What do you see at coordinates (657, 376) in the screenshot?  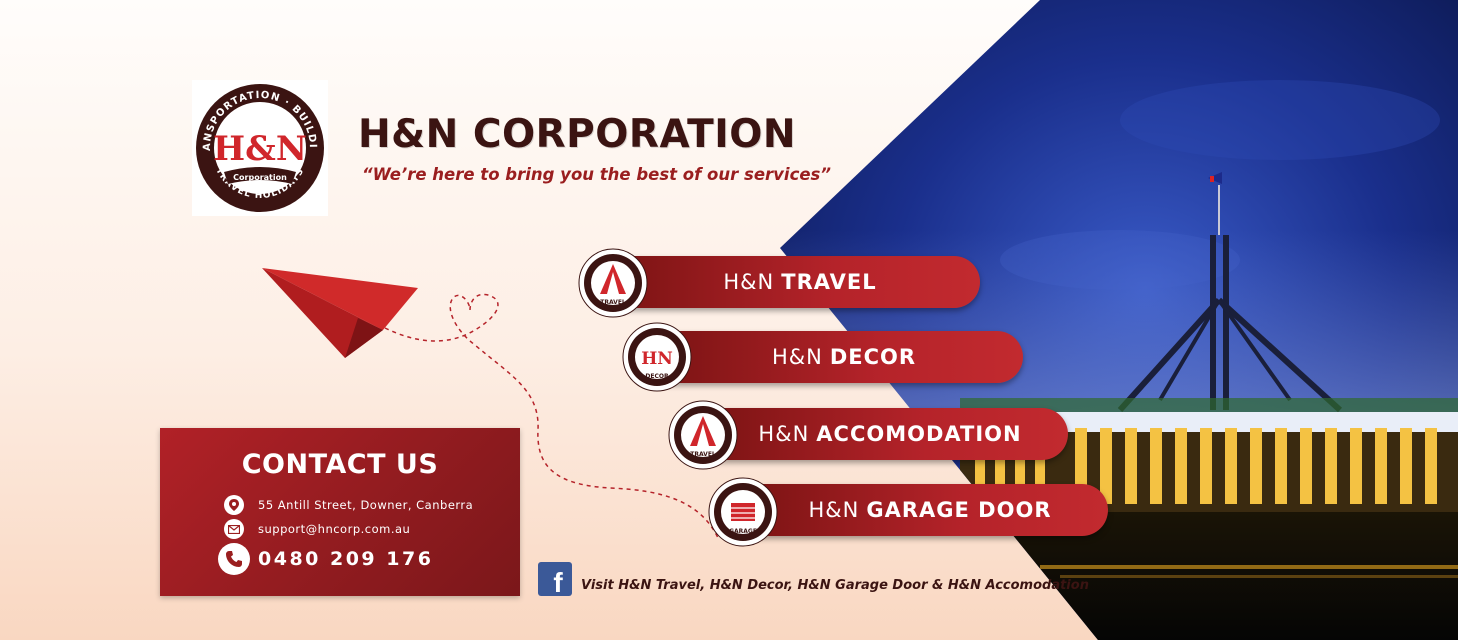 I see `svg-text: DECOR` at bounding box center [657, 376].